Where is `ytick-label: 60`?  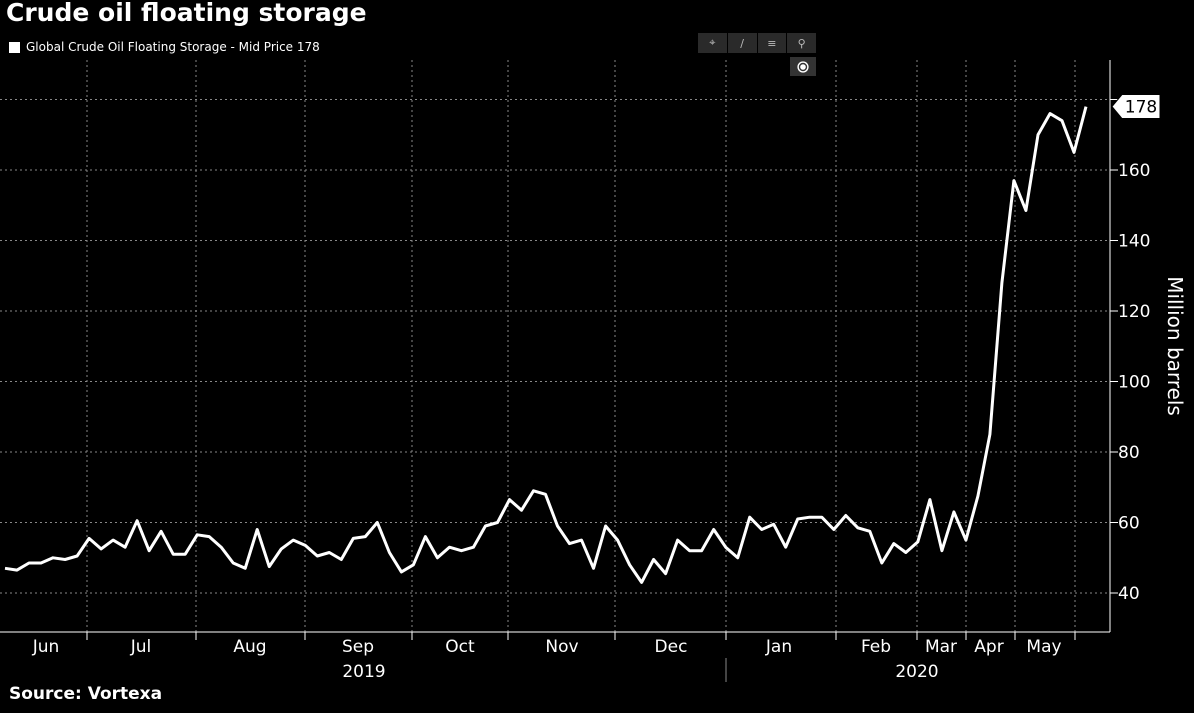 ytick-label: 60 is located at coordinates (1129, 524).